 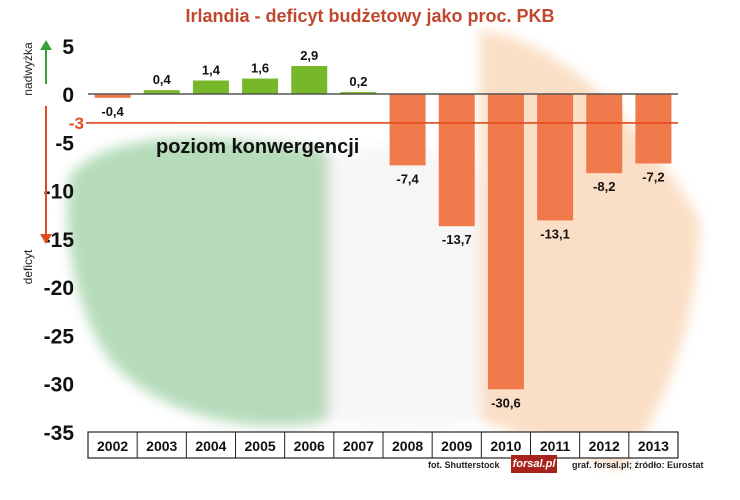 What do you see at coordinates (653, 446) in the screenshot?
I see `x-tick-label: 2013` at bounding box center [653, 446].